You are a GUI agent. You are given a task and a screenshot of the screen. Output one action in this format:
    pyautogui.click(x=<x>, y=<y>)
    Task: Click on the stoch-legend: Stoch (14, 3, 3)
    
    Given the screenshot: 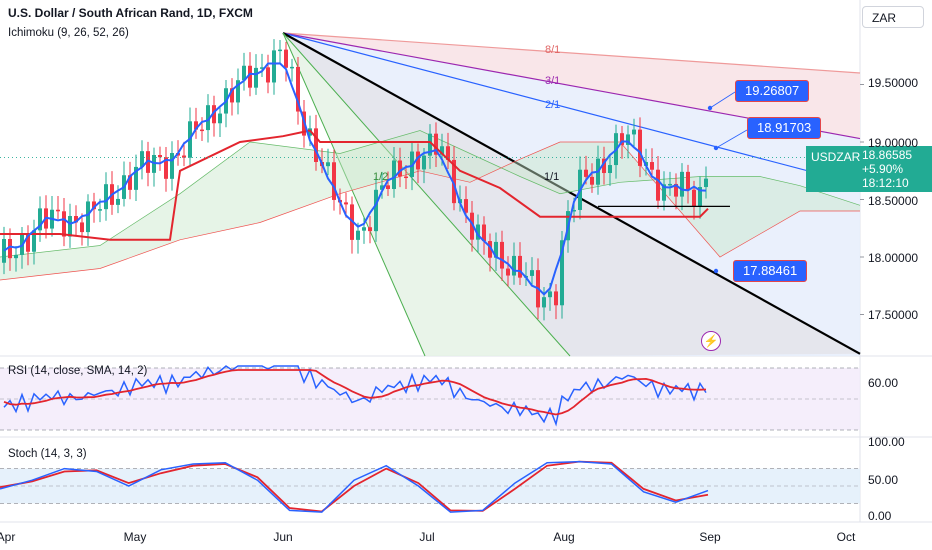 What is the action you would take?
    pyautogui.click(x=47, y=454)
    